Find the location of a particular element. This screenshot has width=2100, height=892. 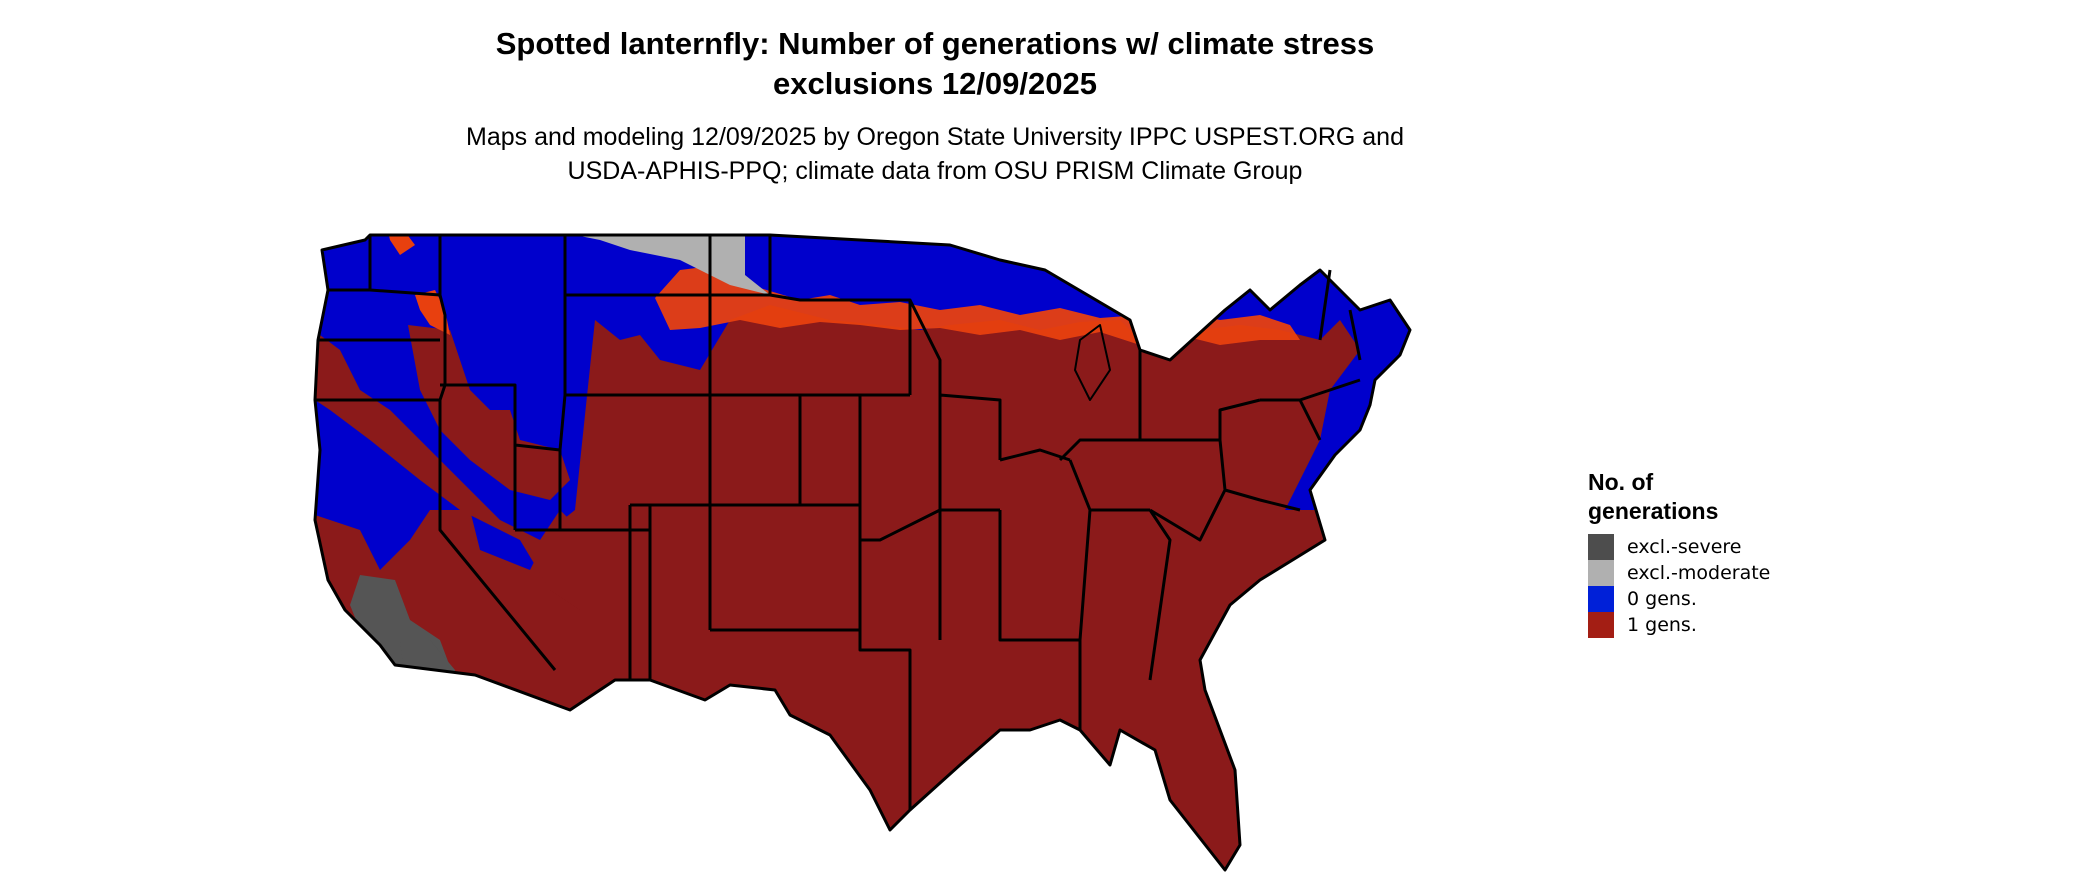

legend-title: No. of generations is located at coordinates (1679, 497).